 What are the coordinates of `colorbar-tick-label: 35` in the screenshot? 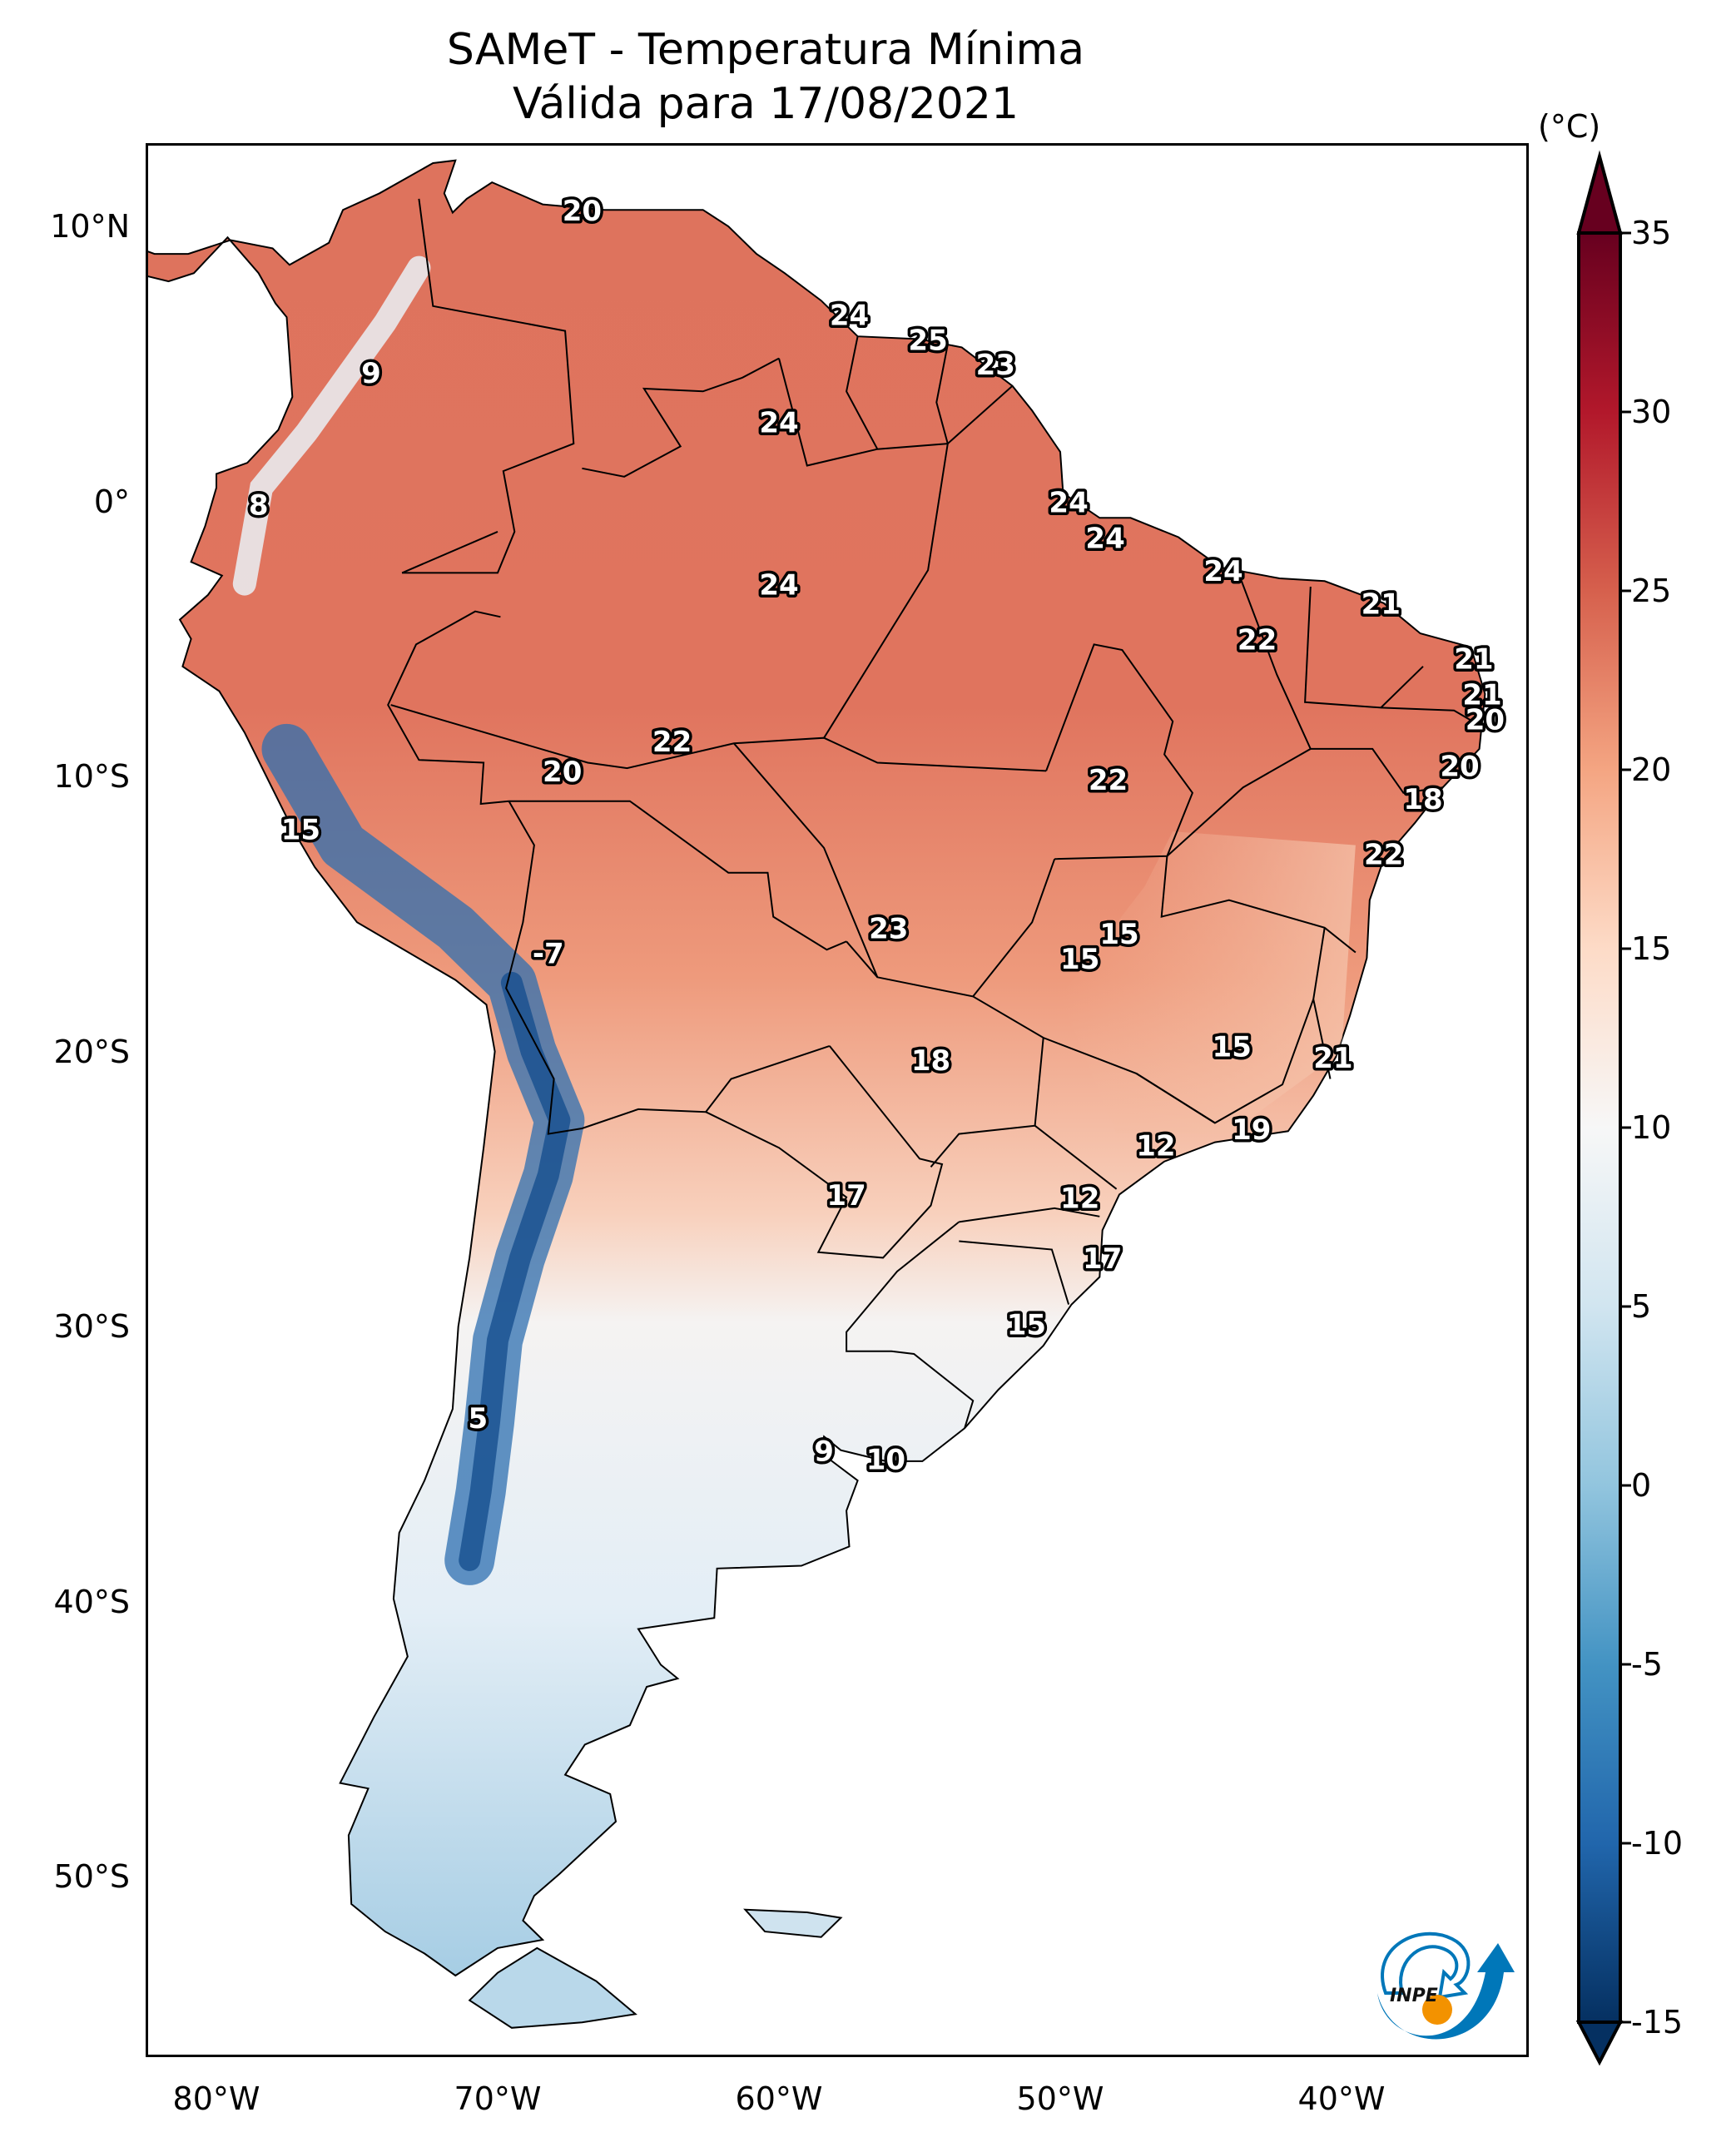 It's located at (1652, 233).